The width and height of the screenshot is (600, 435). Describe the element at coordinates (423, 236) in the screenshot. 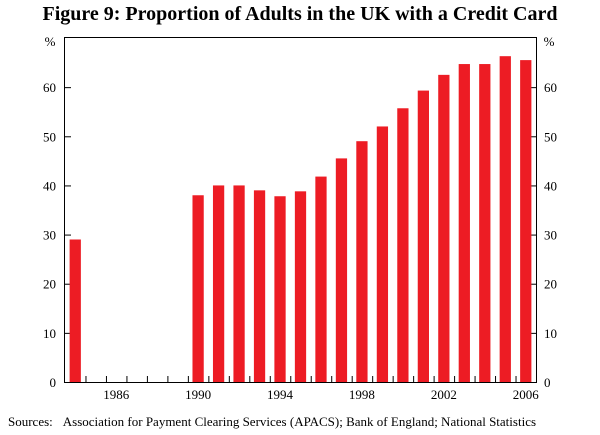

I see `bar-2001` at that location.